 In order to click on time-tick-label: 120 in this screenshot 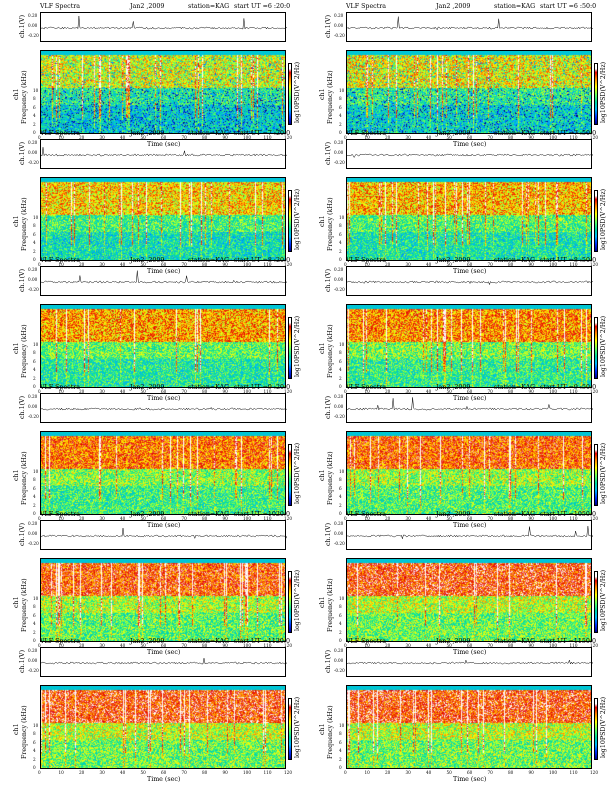, I will do `click(288, 264)`.